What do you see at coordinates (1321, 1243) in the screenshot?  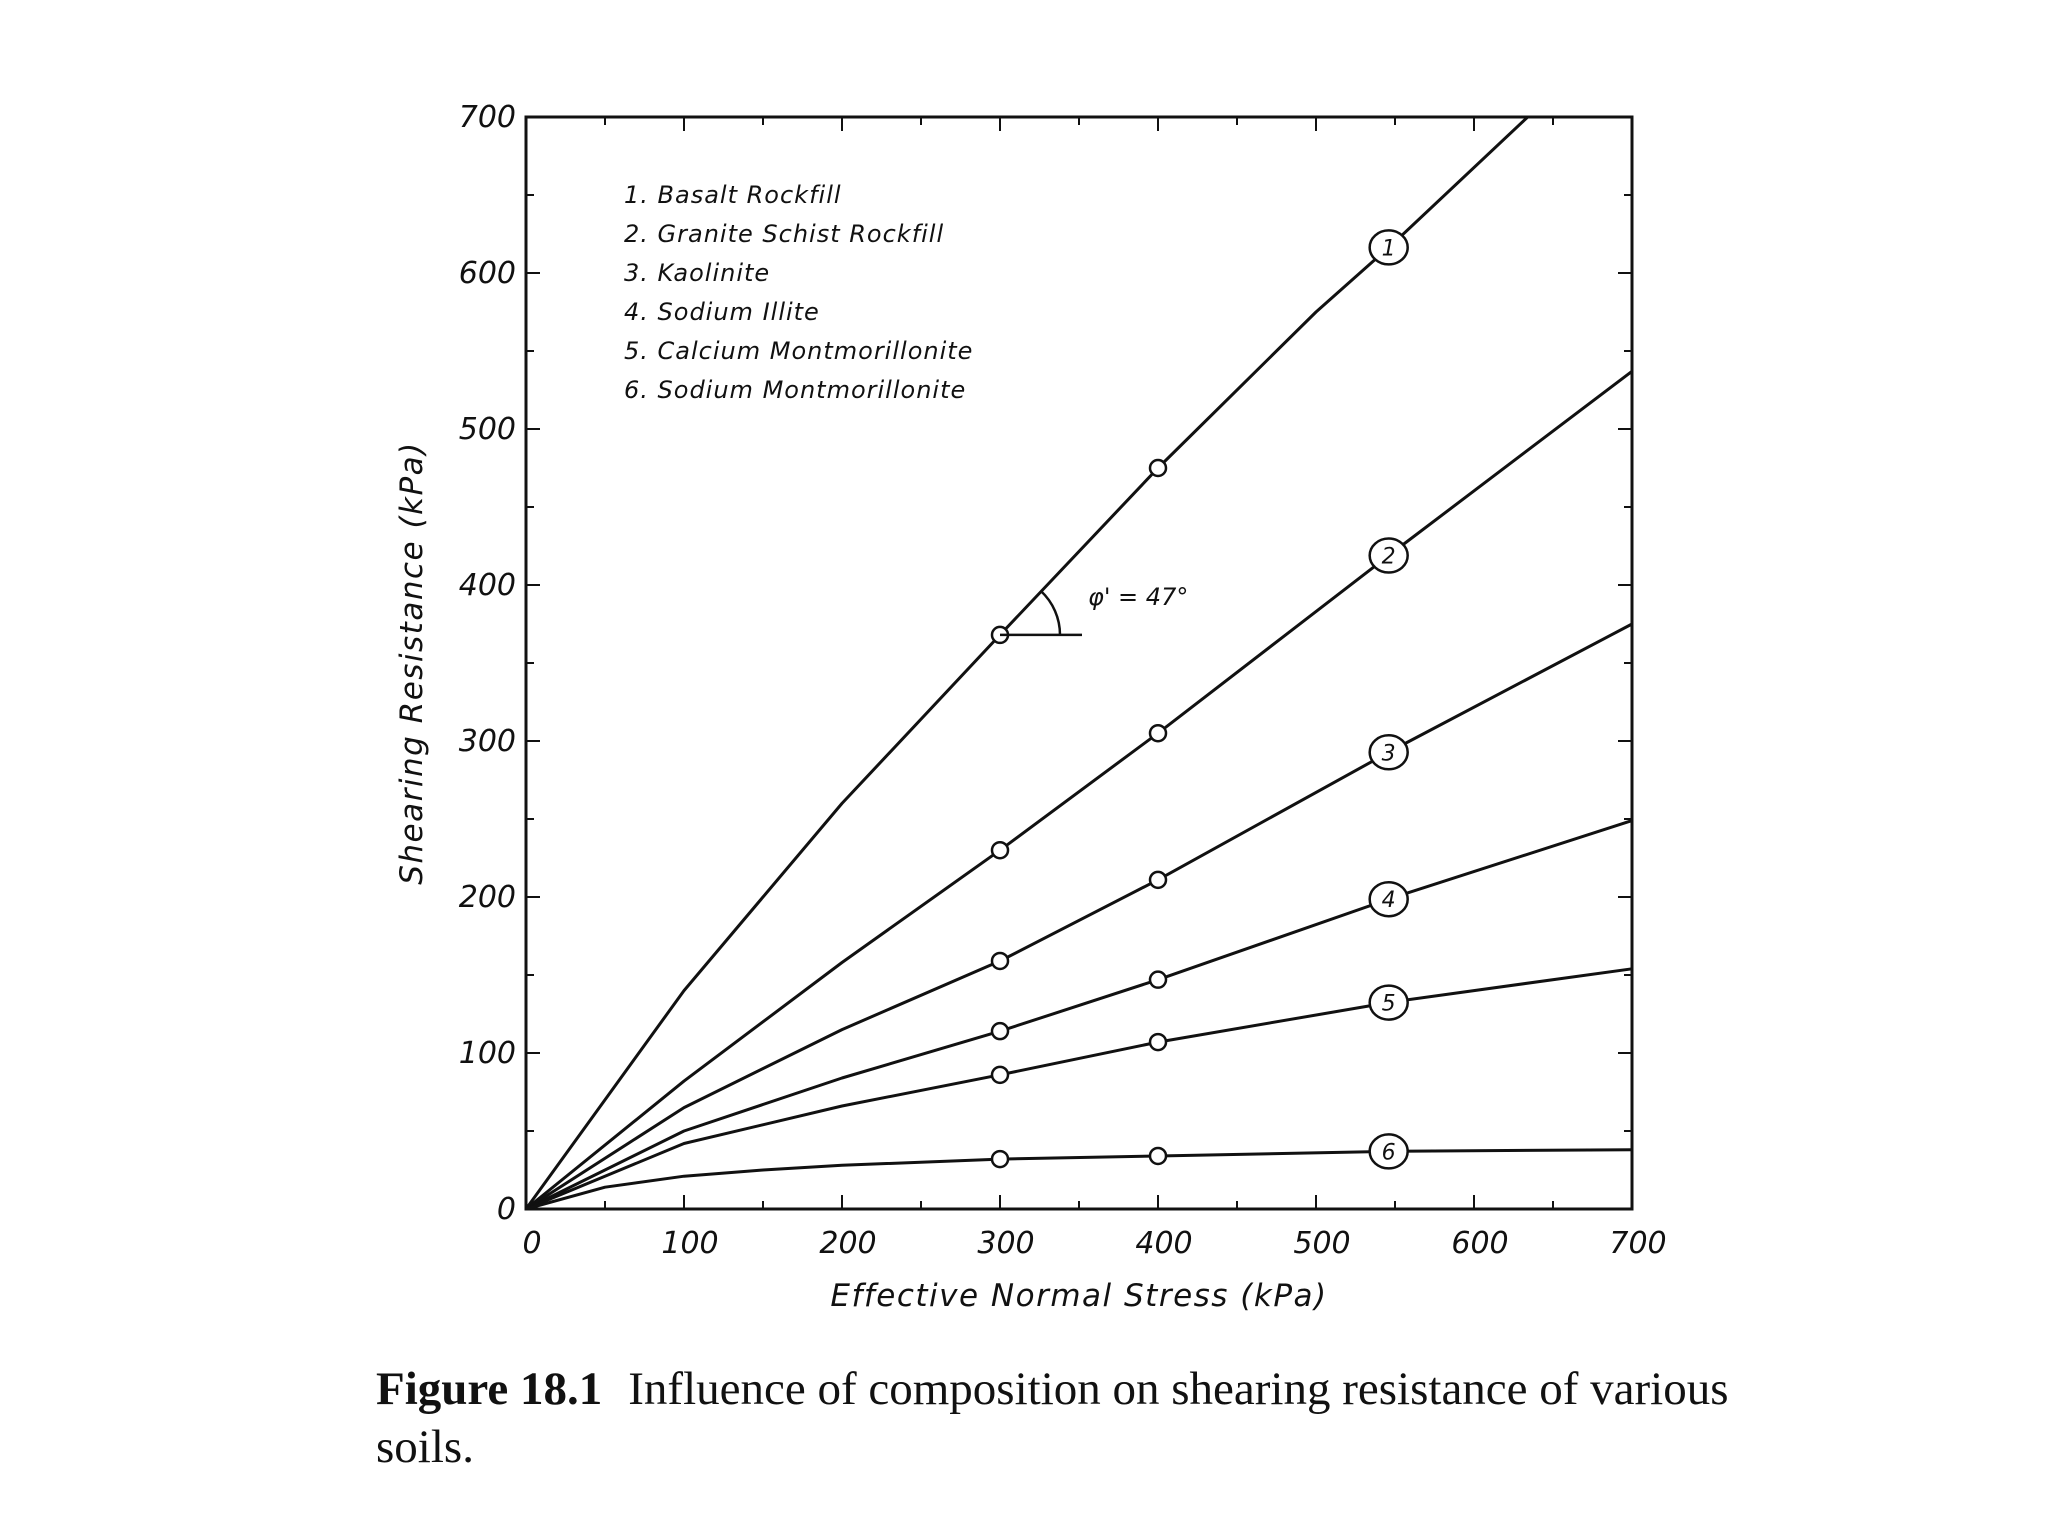 I see `x-tick-label: 500` at bounding box center [1321, 1243].